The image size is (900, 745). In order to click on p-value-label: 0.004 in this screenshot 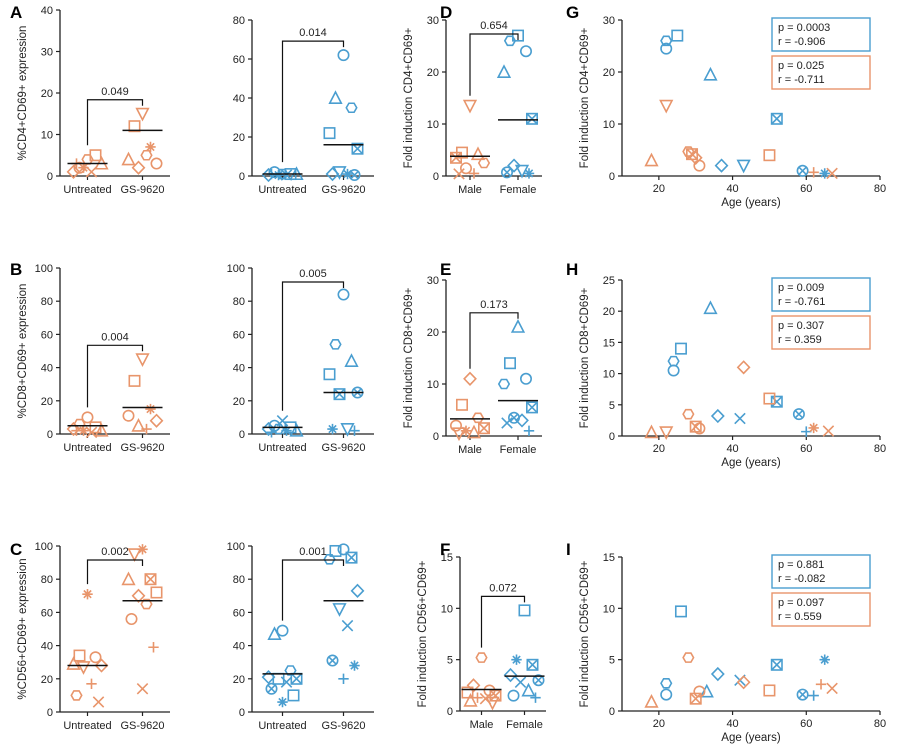, I will do `click(115, 337)`.